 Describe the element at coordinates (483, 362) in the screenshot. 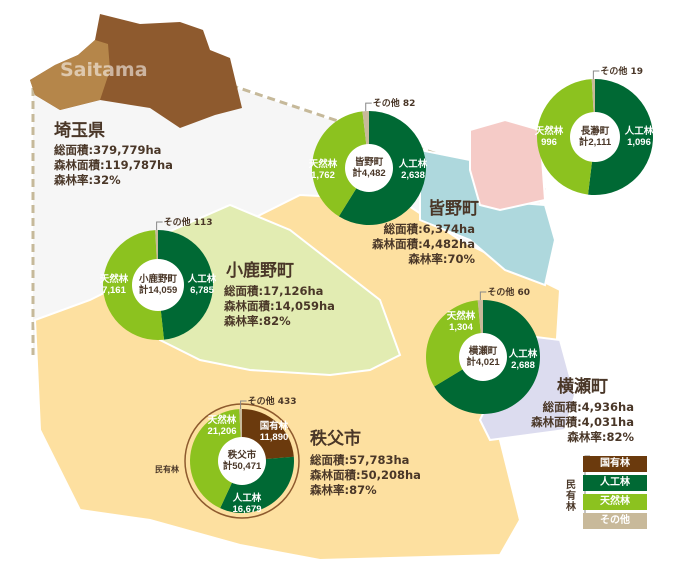

I see `yokoze-center-label-line: 計4,021` at that location.